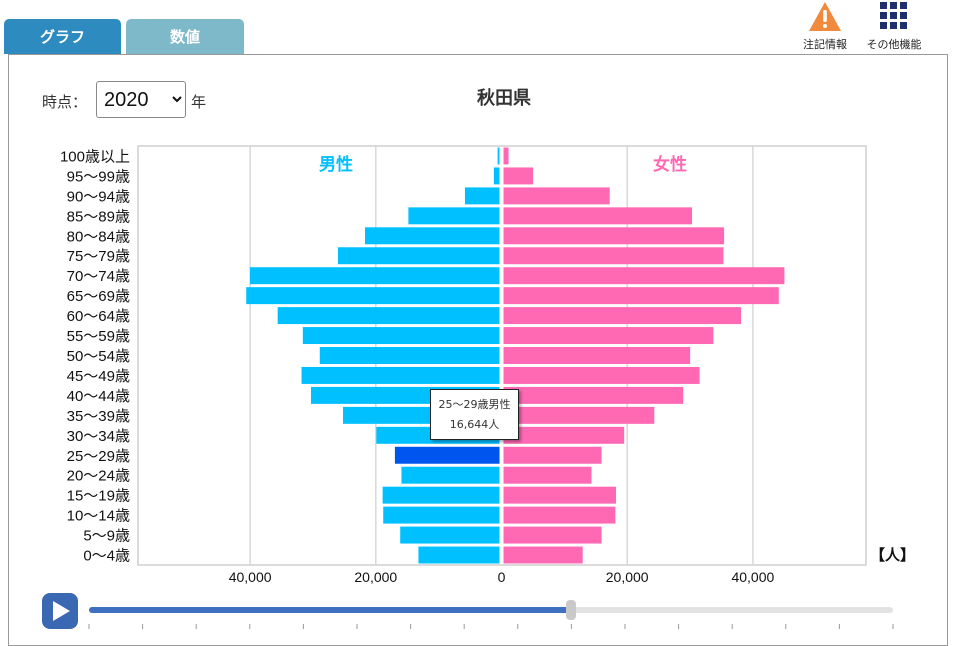  I want to click on tooltip-category: 25〜29歳男性, so click(474, 404).